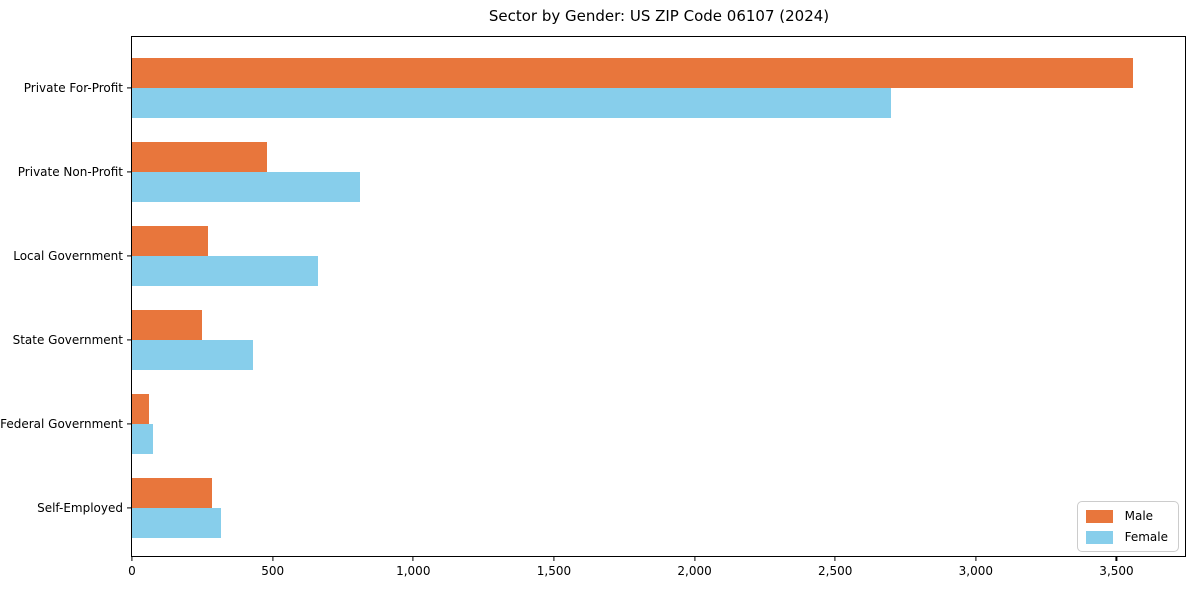 The width and height of the screenshot is (1200, 600). What do you see at coordinates (129, 88) in the screenshot?
I see `y-tick-private-for-profit` at bounding box center [129, 88].